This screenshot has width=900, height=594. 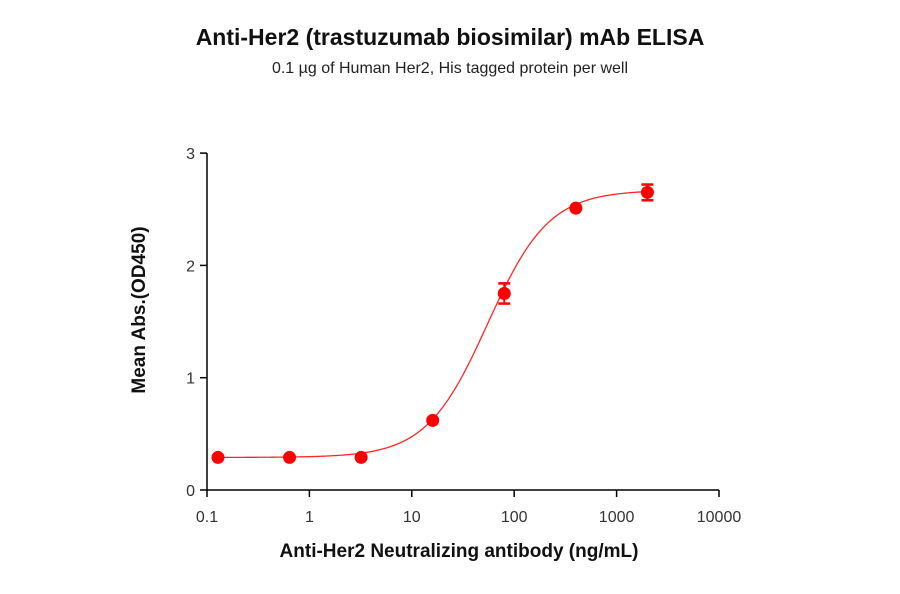 I want to click on x-tick-label: 0.1, so click(x=207, y=517).